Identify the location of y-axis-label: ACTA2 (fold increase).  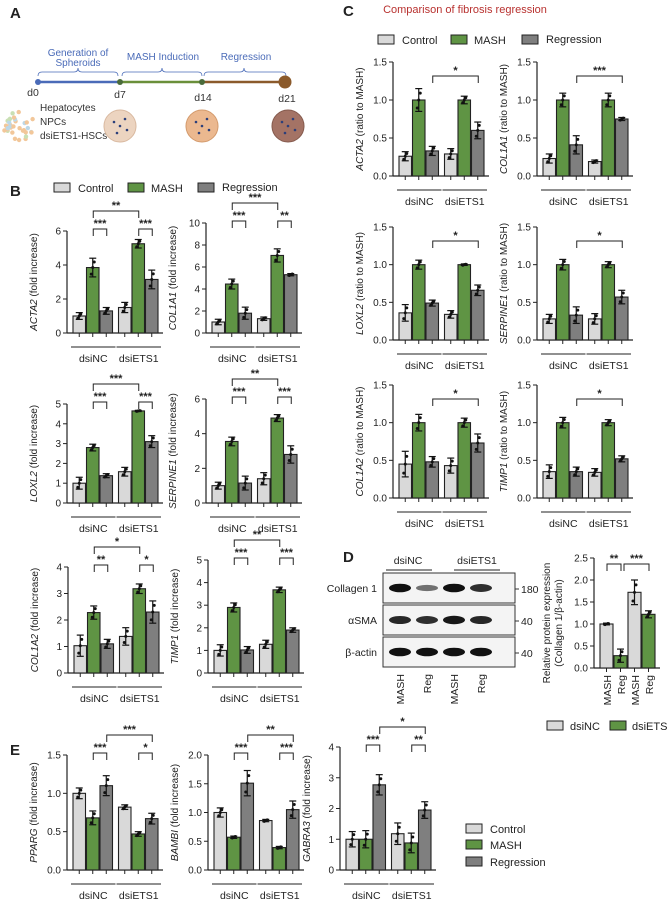
(34, 282).